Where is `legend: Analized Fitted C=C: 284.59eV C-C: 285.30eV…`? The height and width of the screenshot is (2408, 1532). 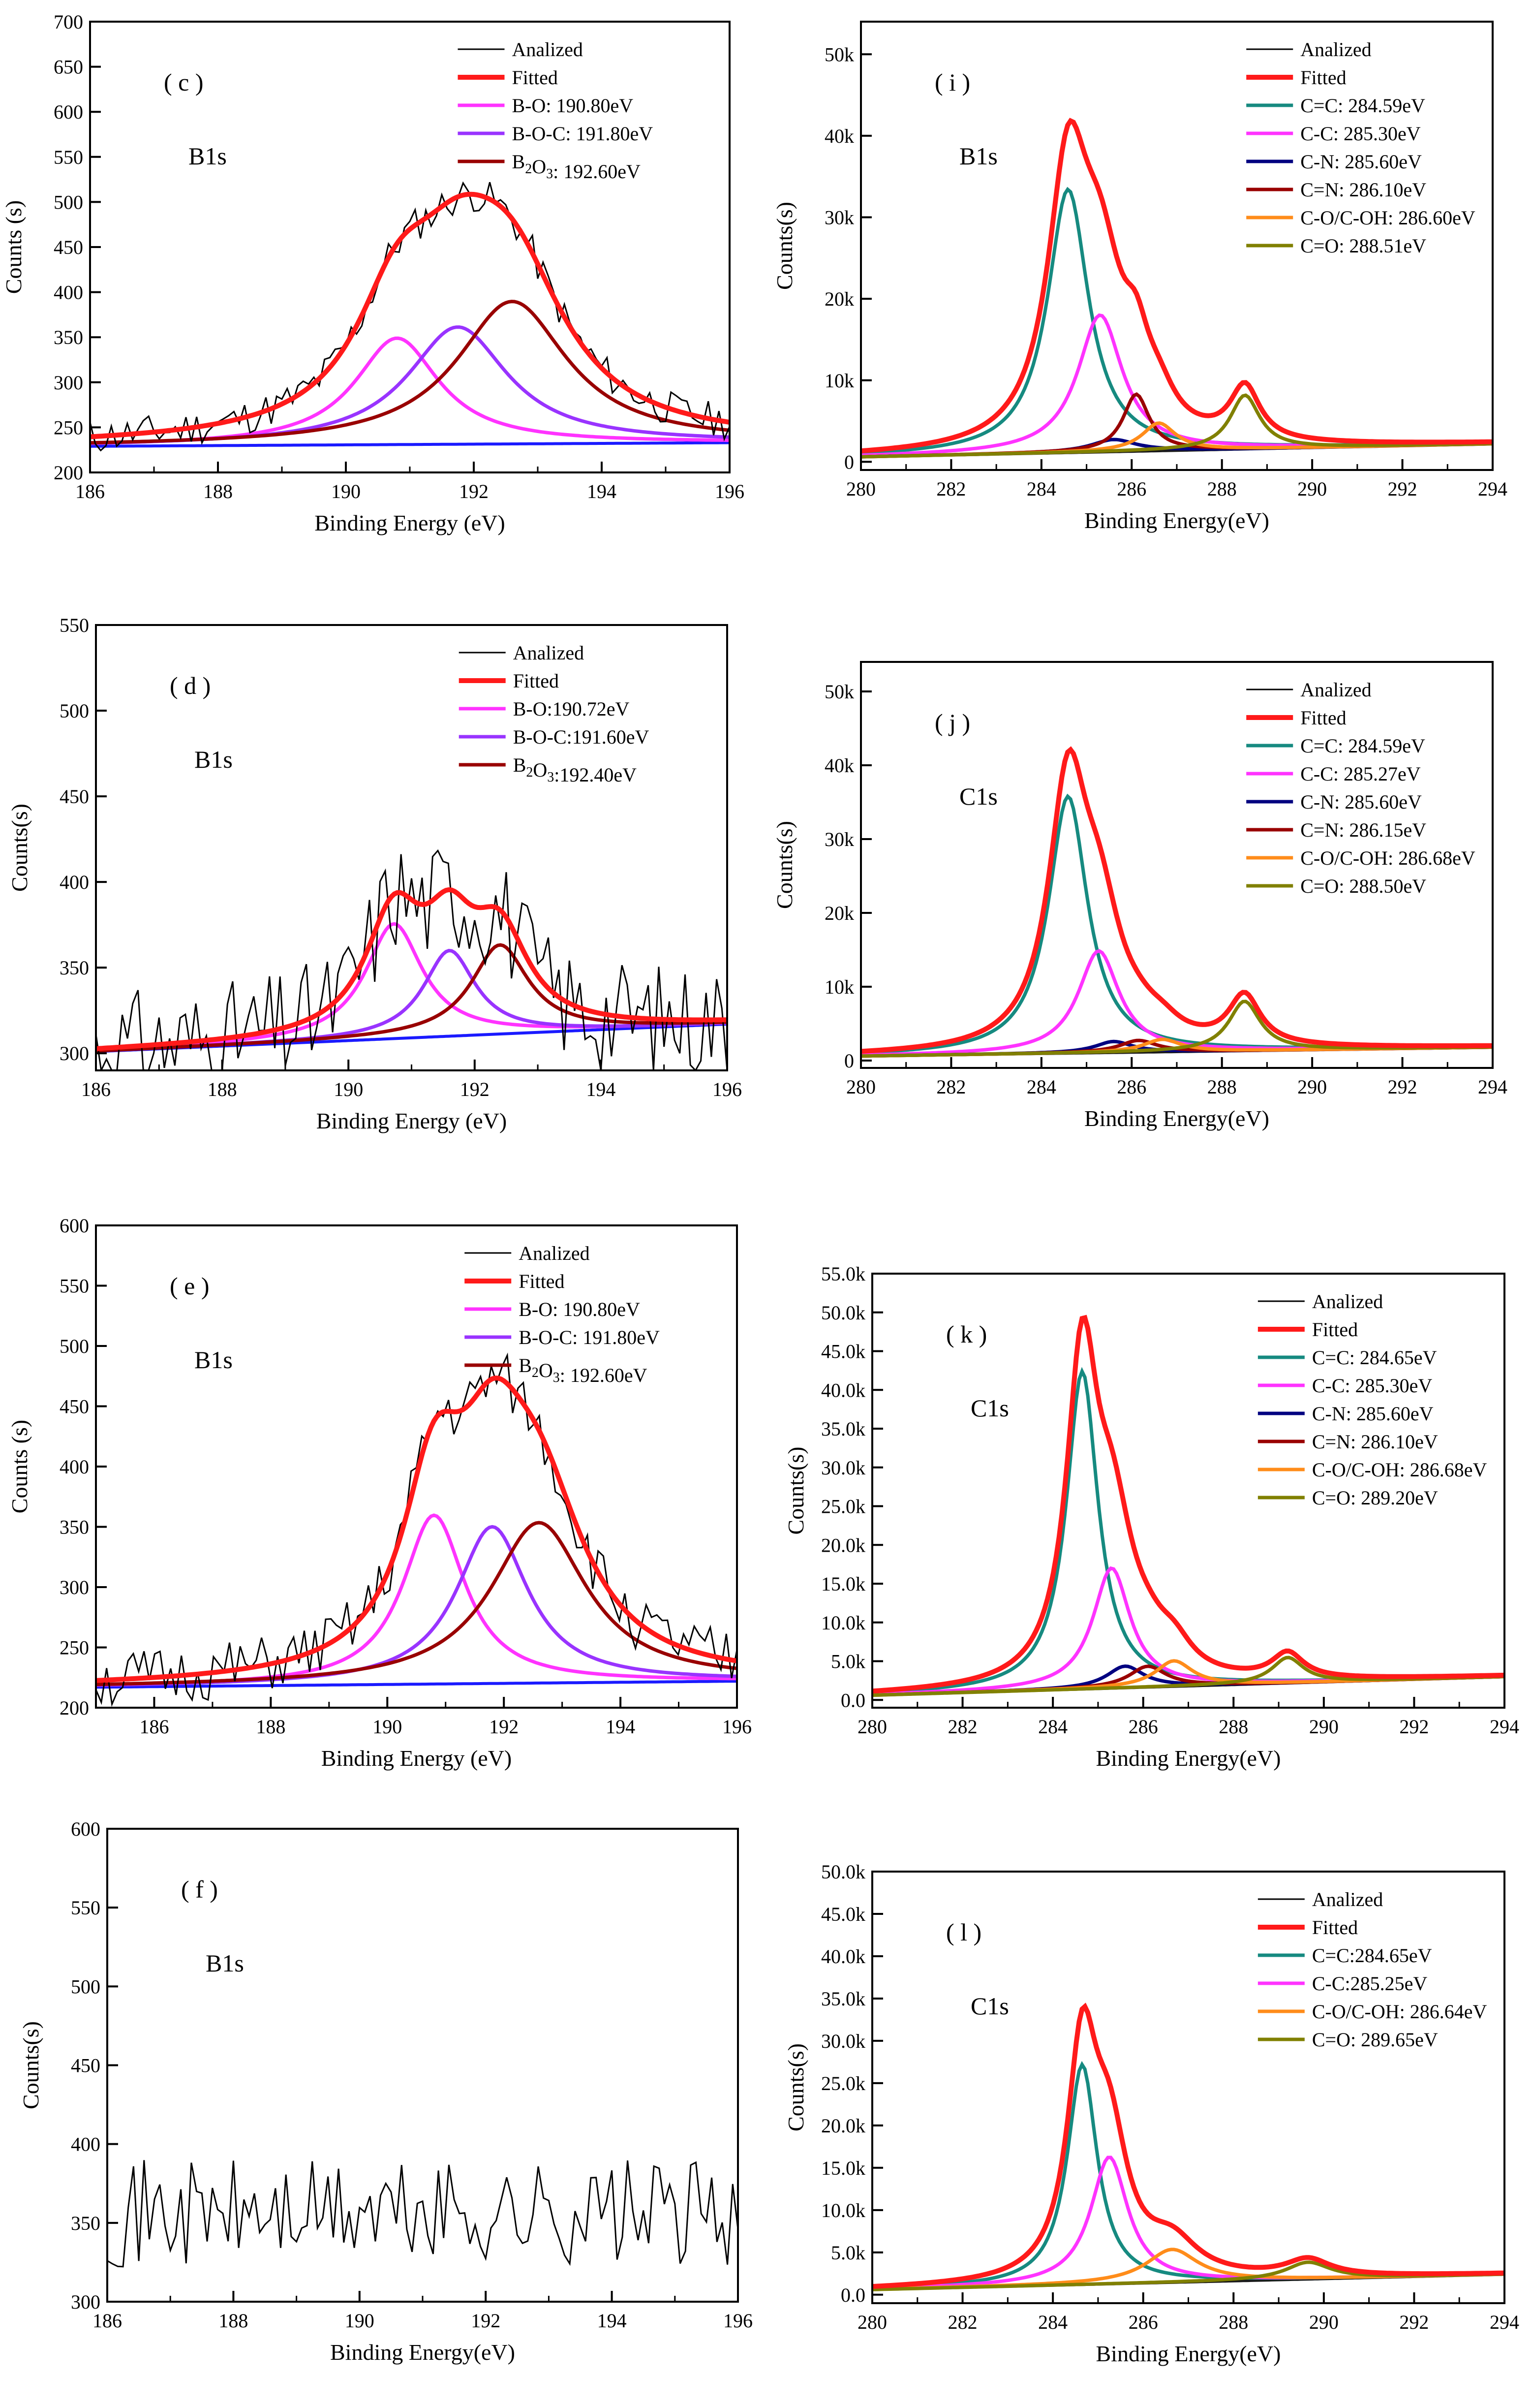
legend: Analized Fitted C=C: 284.59eV C-C: 285.30eV… is located at coordinates (1360, 147).